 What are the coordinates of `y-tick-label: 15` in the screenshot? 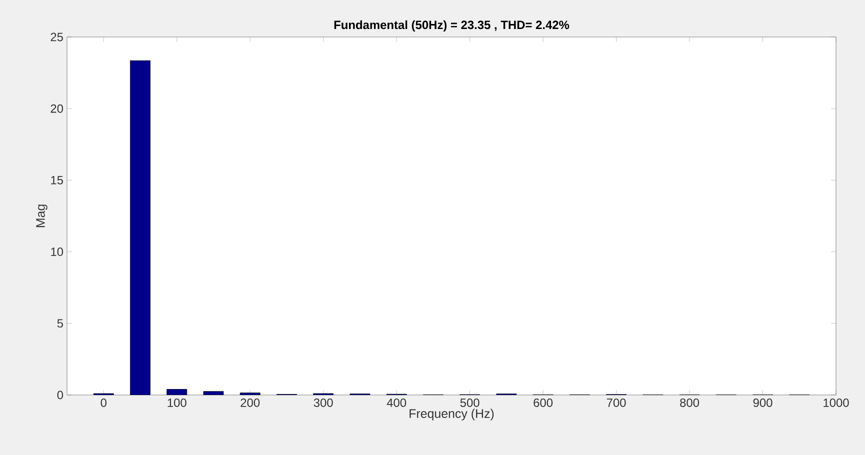 It's located at (57, 180).